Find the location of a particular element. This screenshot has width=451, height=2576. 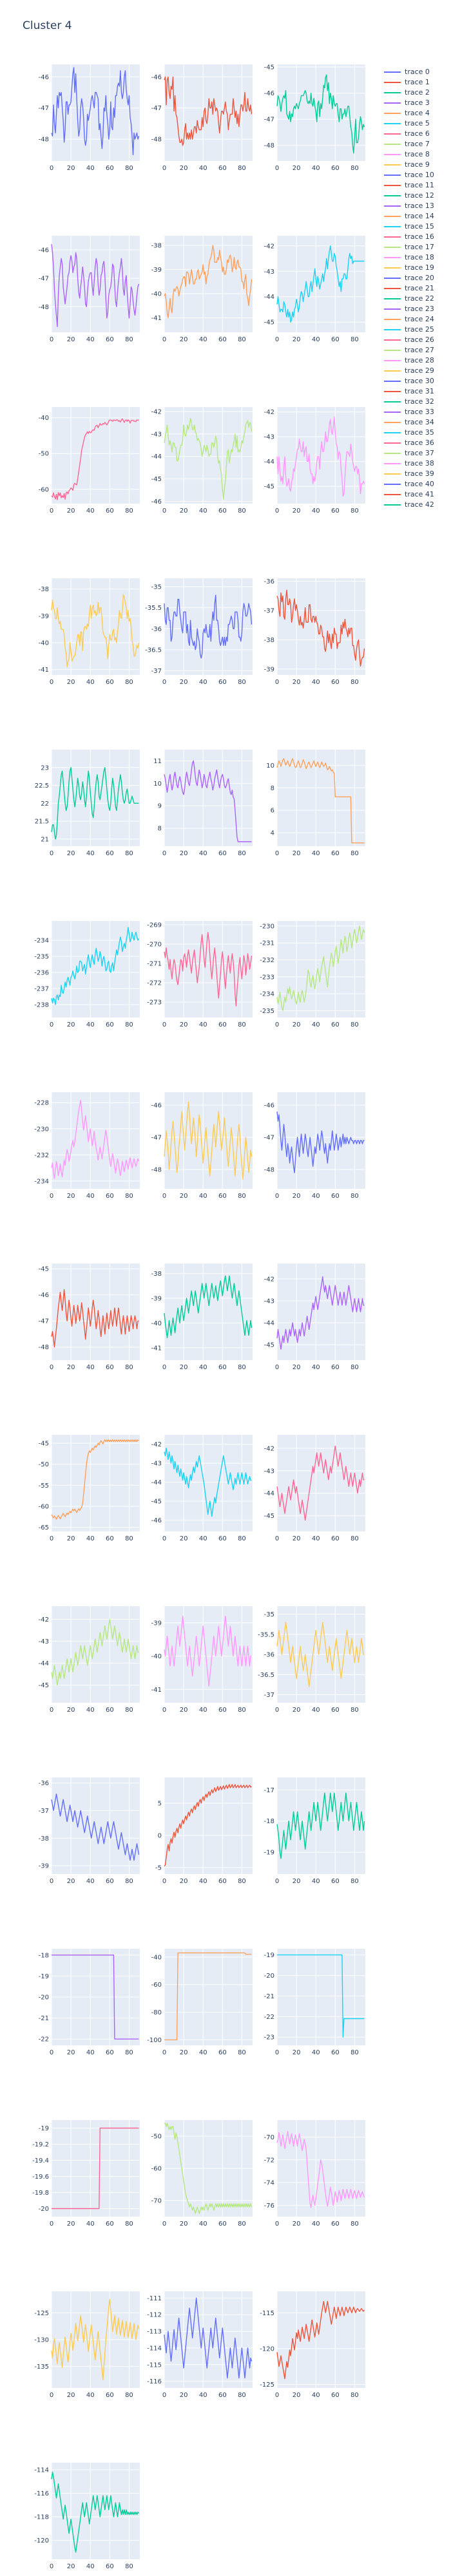

legend-item: trace 11 is located at coordinates (414, 185).